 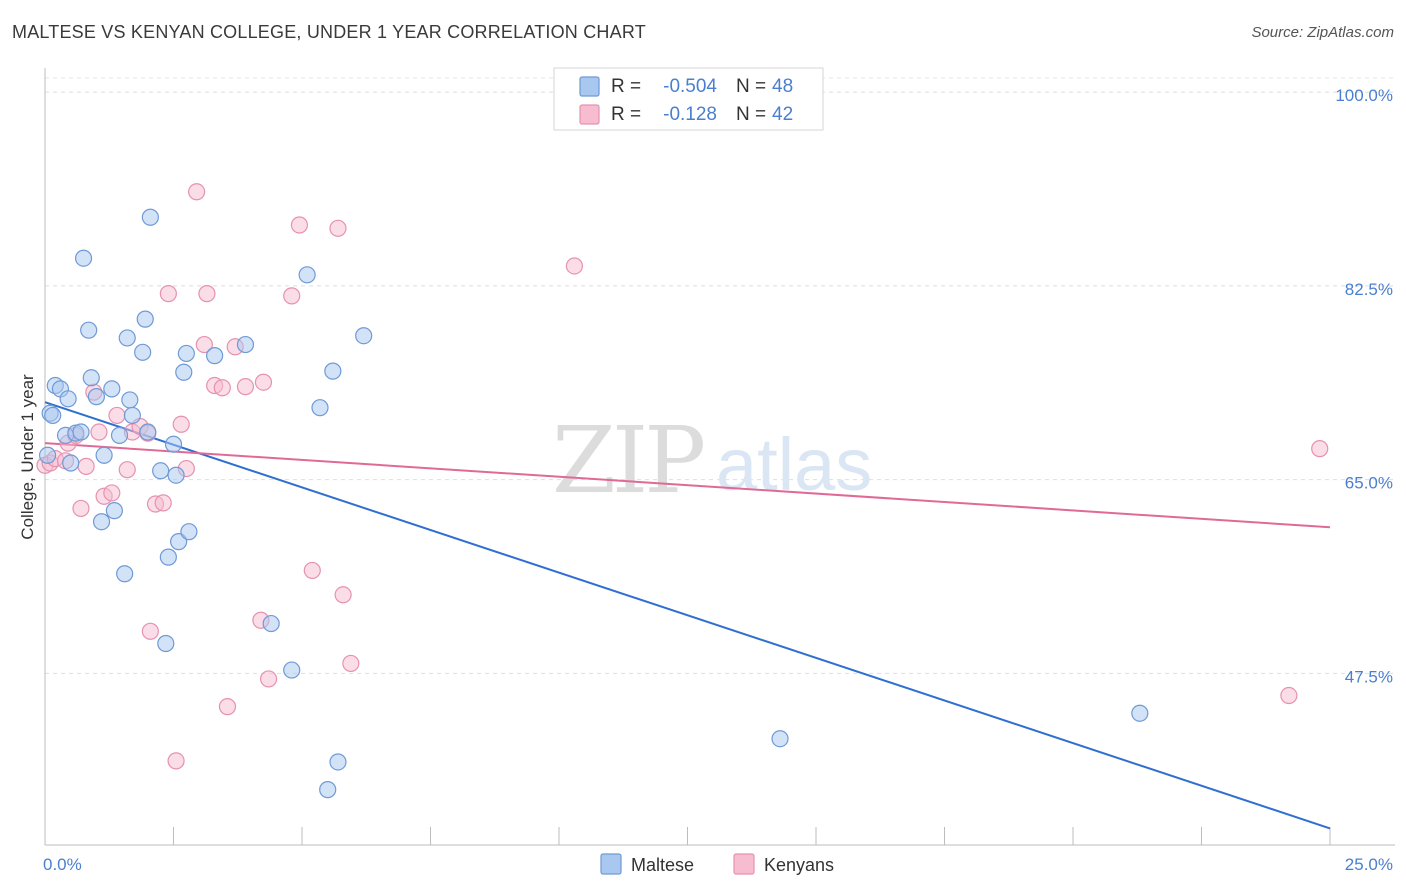 What do you see at coordinates (589, 114) in the screenshot?
I see `kenyan-stats-swatch` at bounding box center [589, 114].